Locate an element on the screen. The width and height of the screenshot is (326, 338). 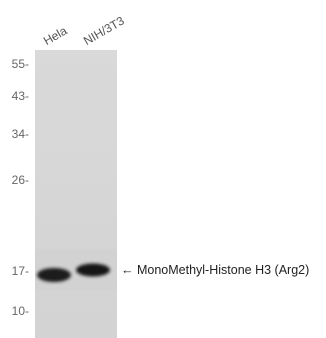
marker-43: 43- is located at coordinates (20, 96).